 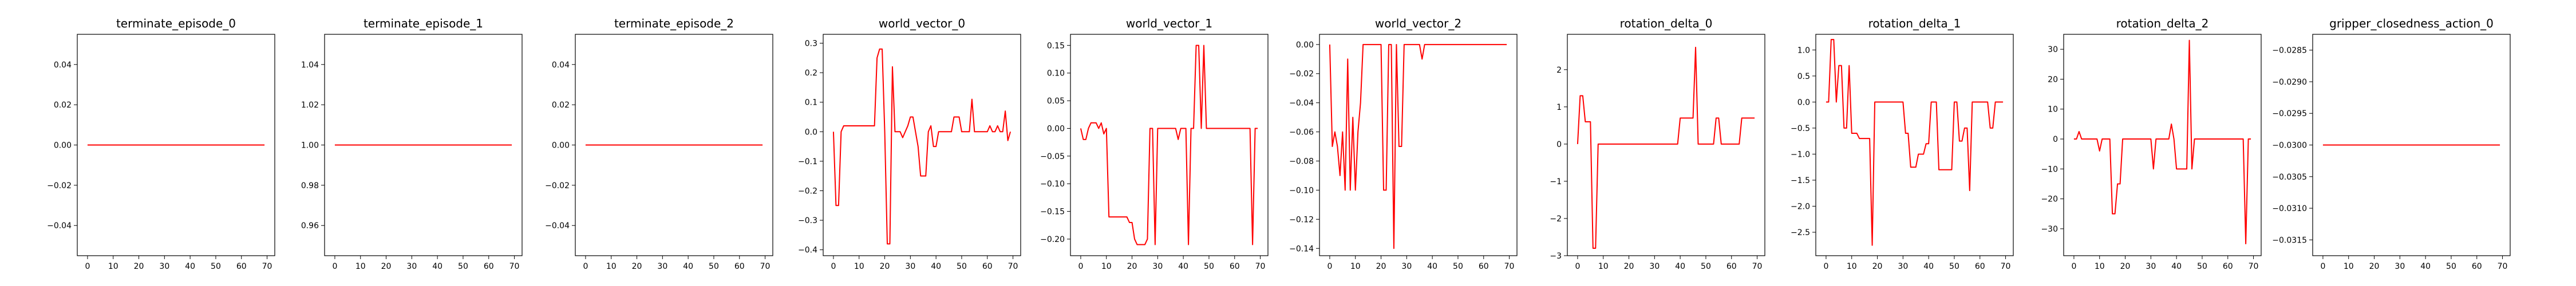 What do you see at coordinates (2289, 113) in the screenshot?
I see `y-tick-label: −0.0295` at bounding box center [2289, 113].